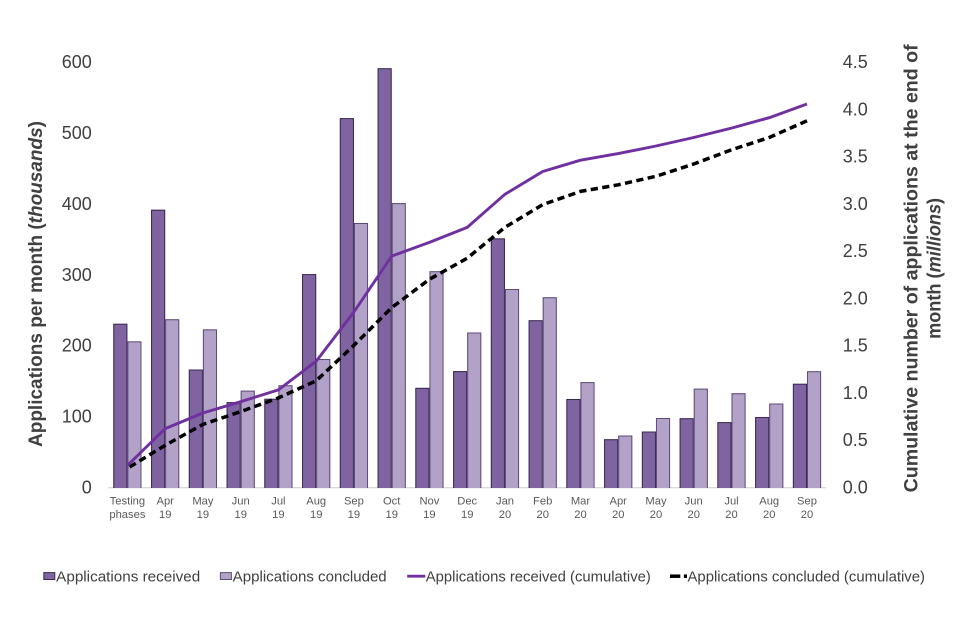  I want to click on svg-text:Applications received (cumulat: Applications received (cumulative), so click(538, 576).